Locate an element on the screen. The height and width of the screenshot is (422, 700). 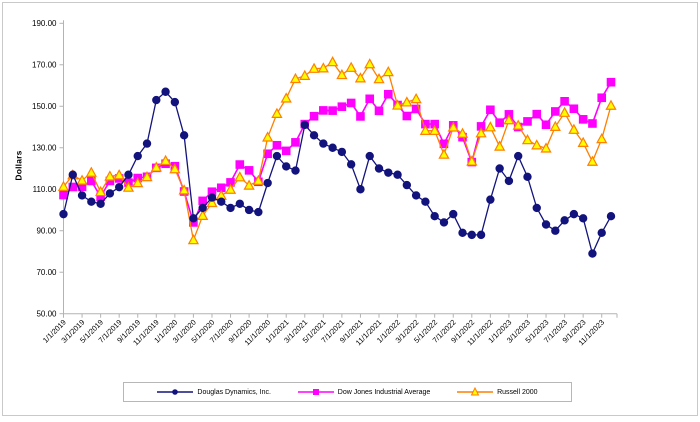
svg-text: 150.00 is located at coordinates (44, 106).